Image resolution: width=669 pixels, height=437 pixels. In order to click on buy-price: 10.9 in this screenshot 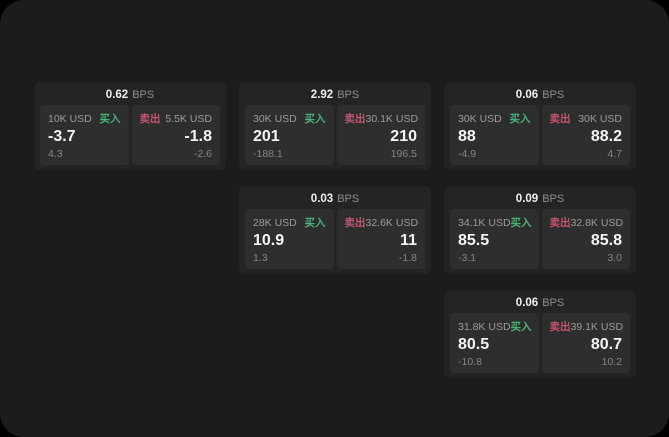, I will do `click(269, 240)`.